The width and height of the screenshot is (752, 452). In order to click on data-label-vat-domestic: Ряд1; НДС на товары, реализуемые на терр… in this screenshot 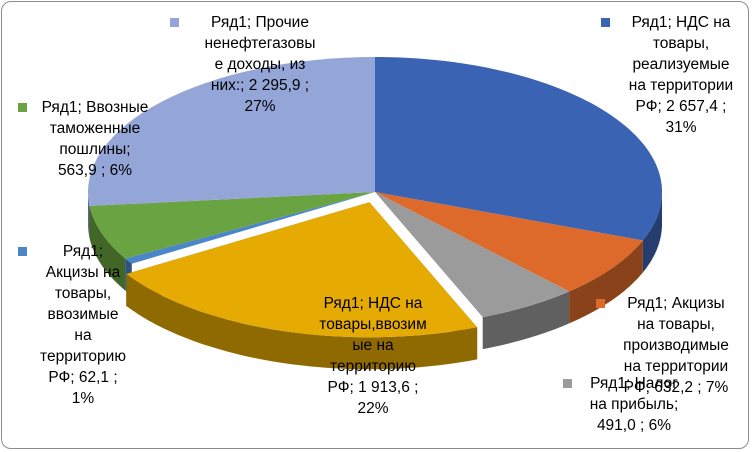, I will do `click(681, 75)`.